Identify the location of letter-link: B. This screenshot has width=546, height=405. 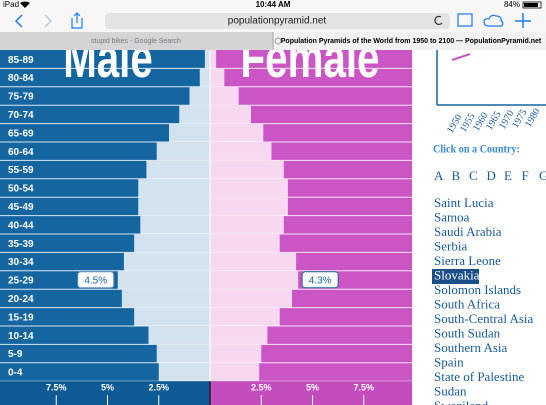
(456, 175).